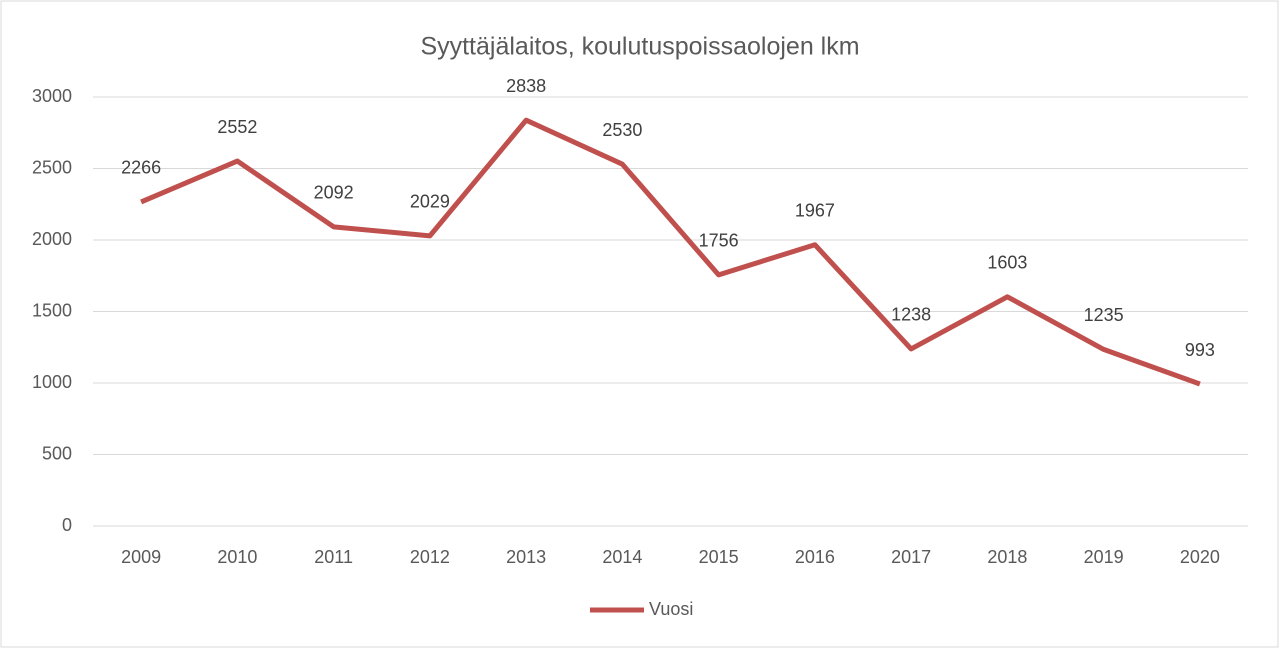  Describe the element at coordinates (141, 168) in the screenshot. I see `data-label: 2266` at that location.